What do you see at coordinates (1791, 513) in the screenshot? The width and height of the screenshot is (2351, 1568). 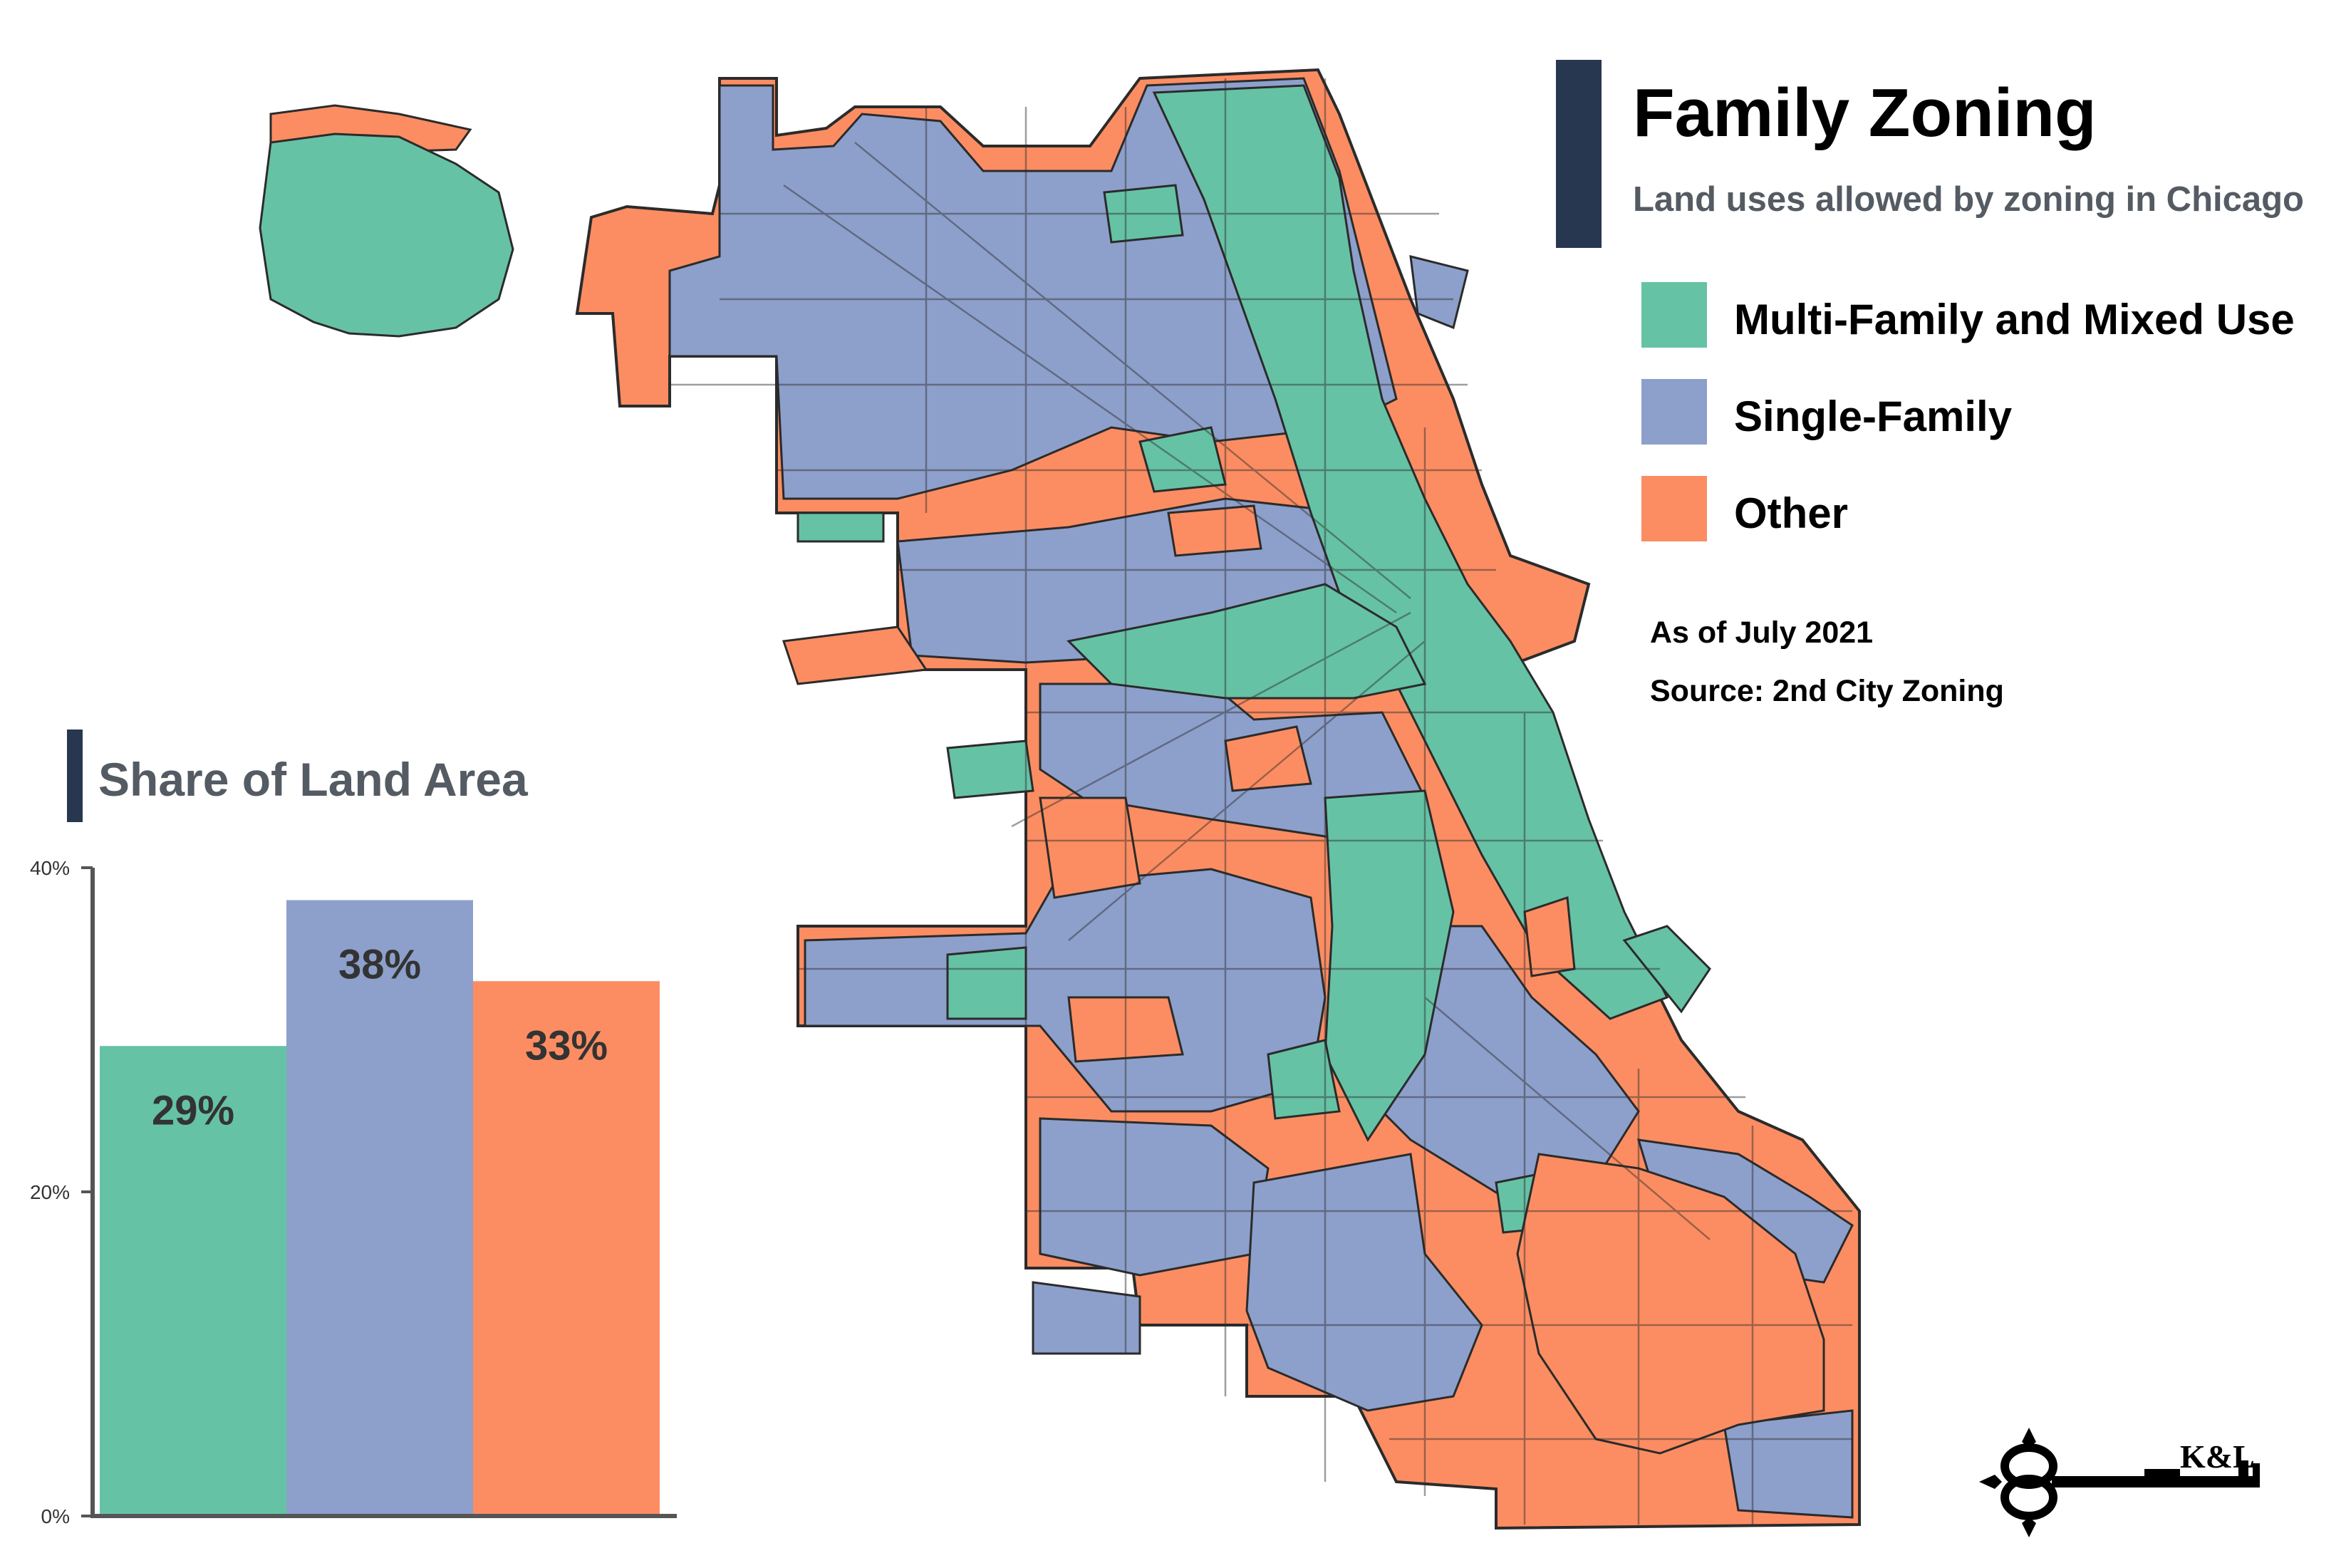 I see `legend-label: Other` at bounding box center [1791, 513].